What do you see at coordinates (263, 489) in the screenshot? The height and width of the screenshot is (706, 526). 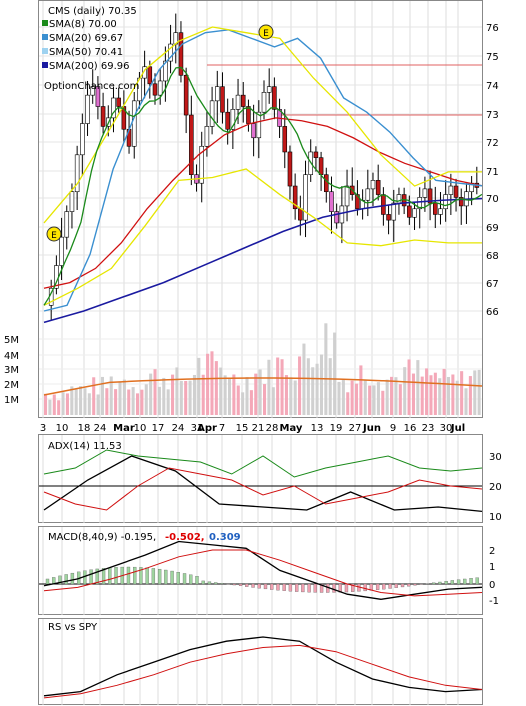 I see `di-minus-line` at bounding box center [263, 489].